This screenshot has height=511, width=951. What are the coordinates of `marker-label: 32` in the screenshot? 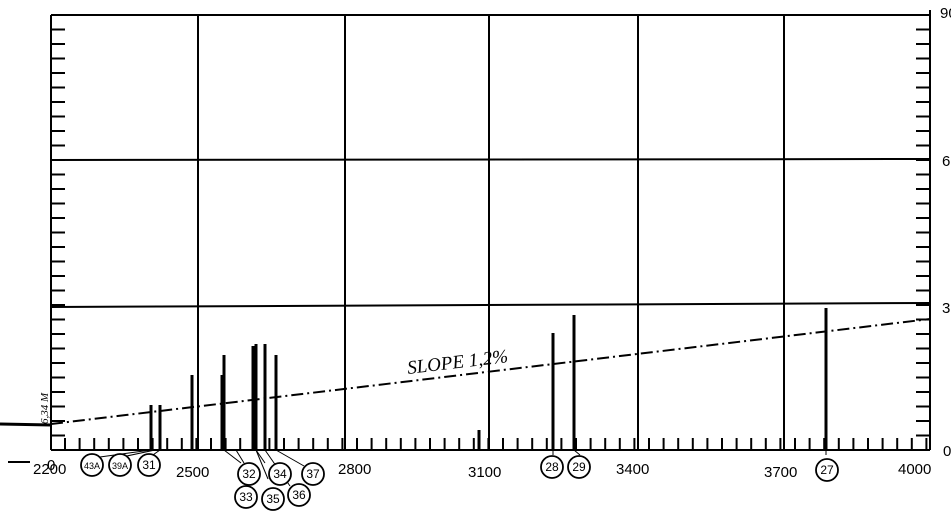 It's located at (249, 474).